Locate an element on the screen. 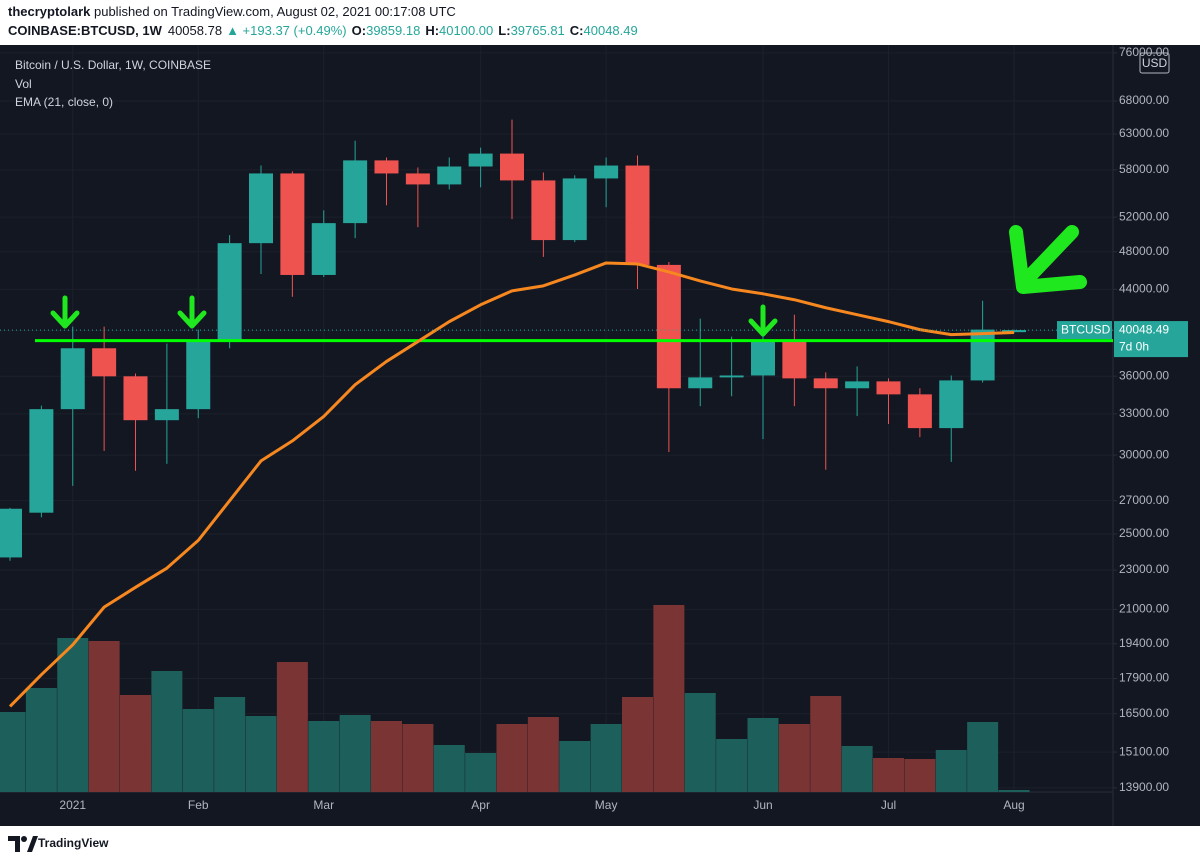 Image resolution: width=1200 pixels, height=862 pixels. author: thecryptolark is located at coordinates (49, 11).